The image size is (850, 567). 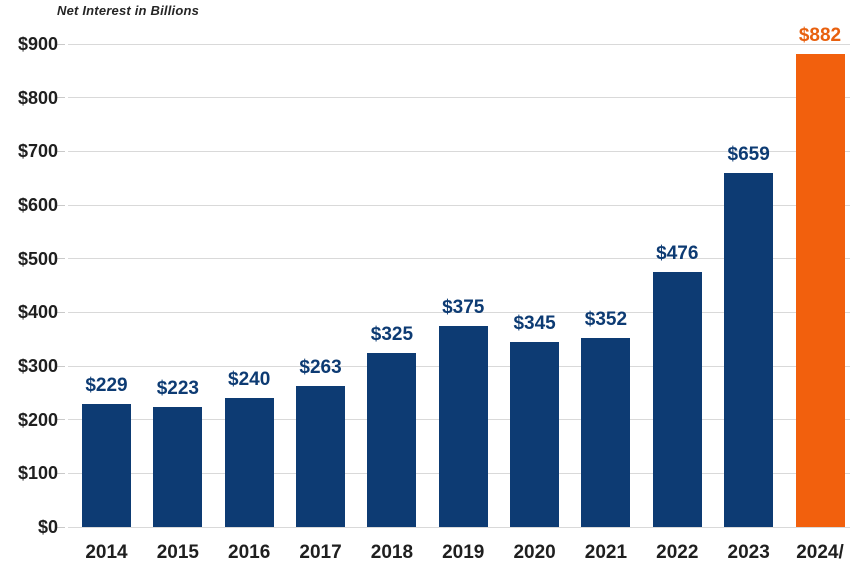 What do you see at coordinates (321, 456) in the screenshot?
I see `bar-2017` at bounding box center [321, 456].